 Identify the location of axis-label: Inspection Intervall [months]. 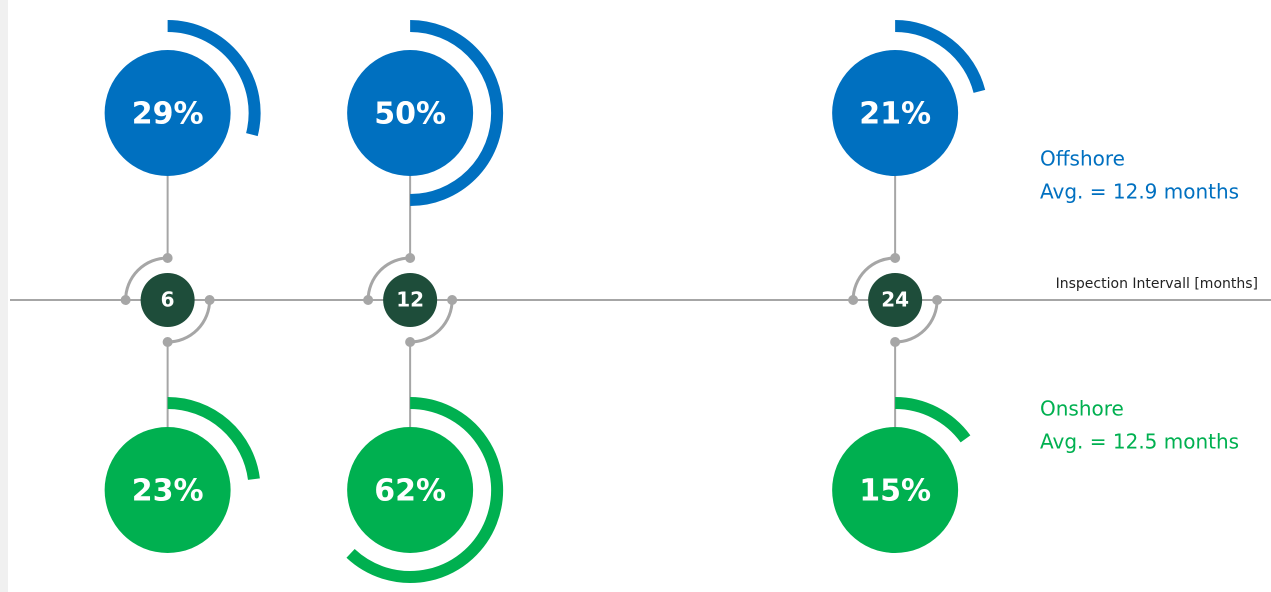
(1157, 284).